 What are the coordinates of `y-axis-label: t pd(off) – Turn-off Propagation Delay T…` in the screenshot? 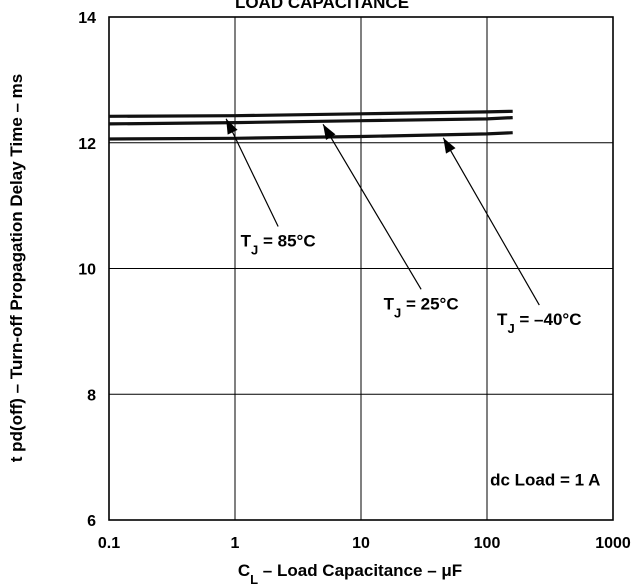 It's located at (16, 268).